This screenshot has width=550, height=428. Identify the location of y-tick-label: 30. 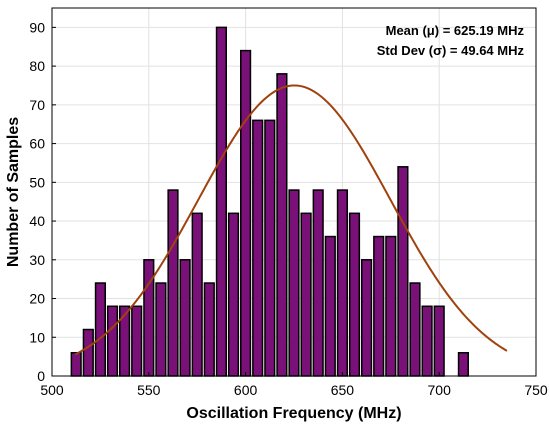
(37, 260).